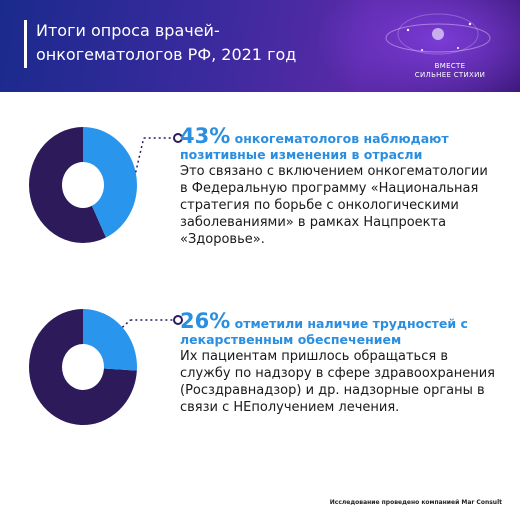 This screenshot has height=520, width=520. I want to click on slogan-line: ВМЕСТЕ, so click(450, 66).